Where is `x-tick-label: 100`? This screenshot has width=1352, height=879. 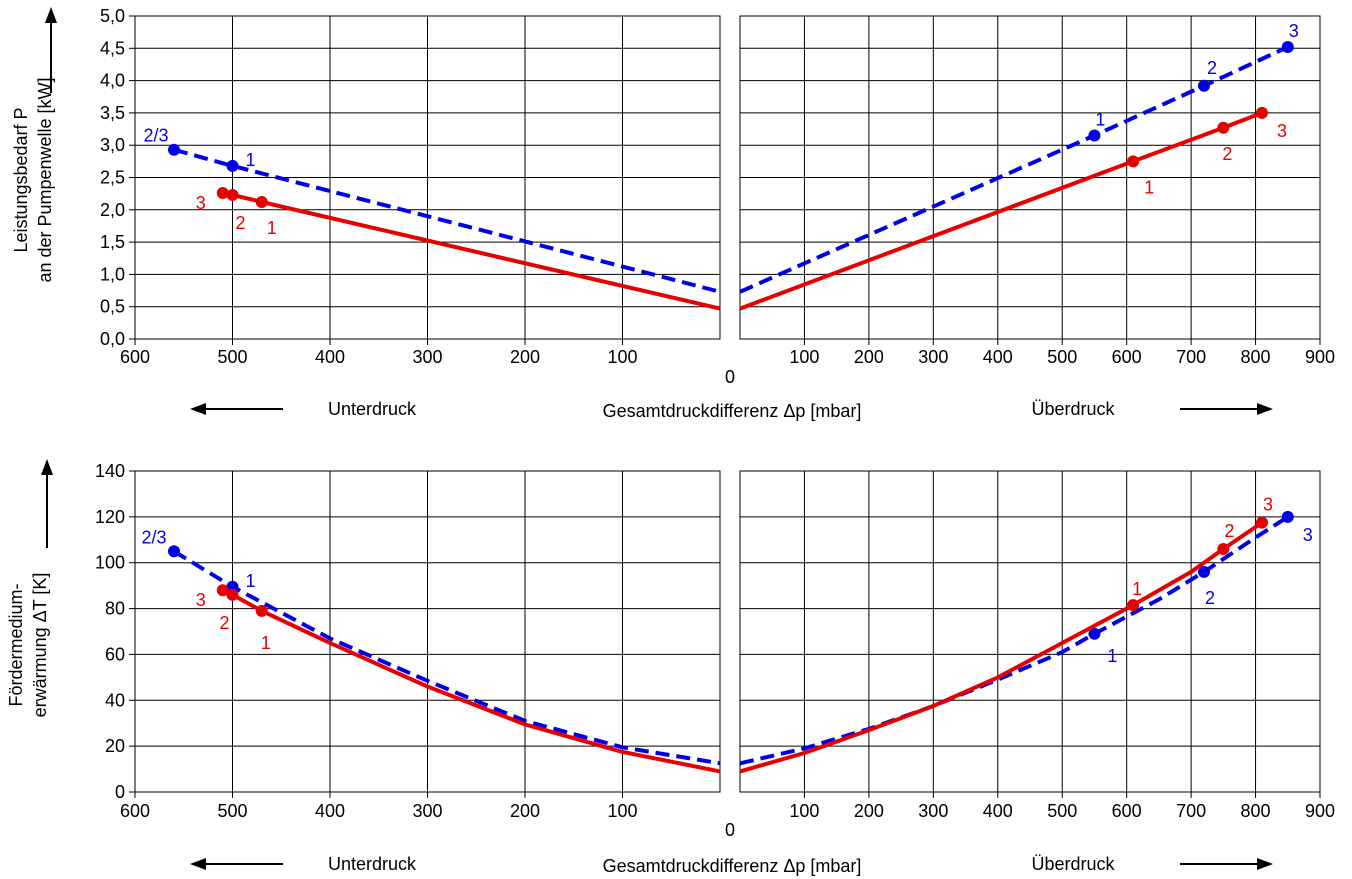
x-tick-label: 100 is located at coordinates (622, 811).